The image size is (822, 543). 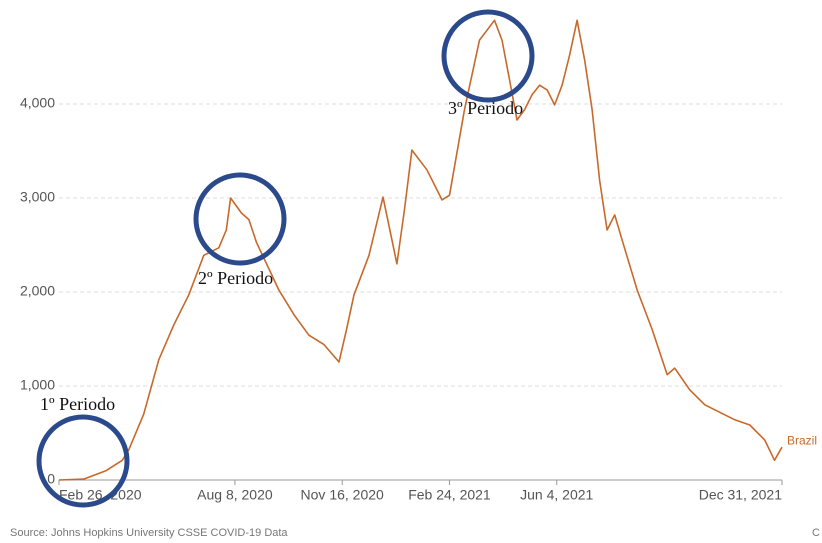 I want to click on y-tick-label: 4,000, so click(x=37, y=103).